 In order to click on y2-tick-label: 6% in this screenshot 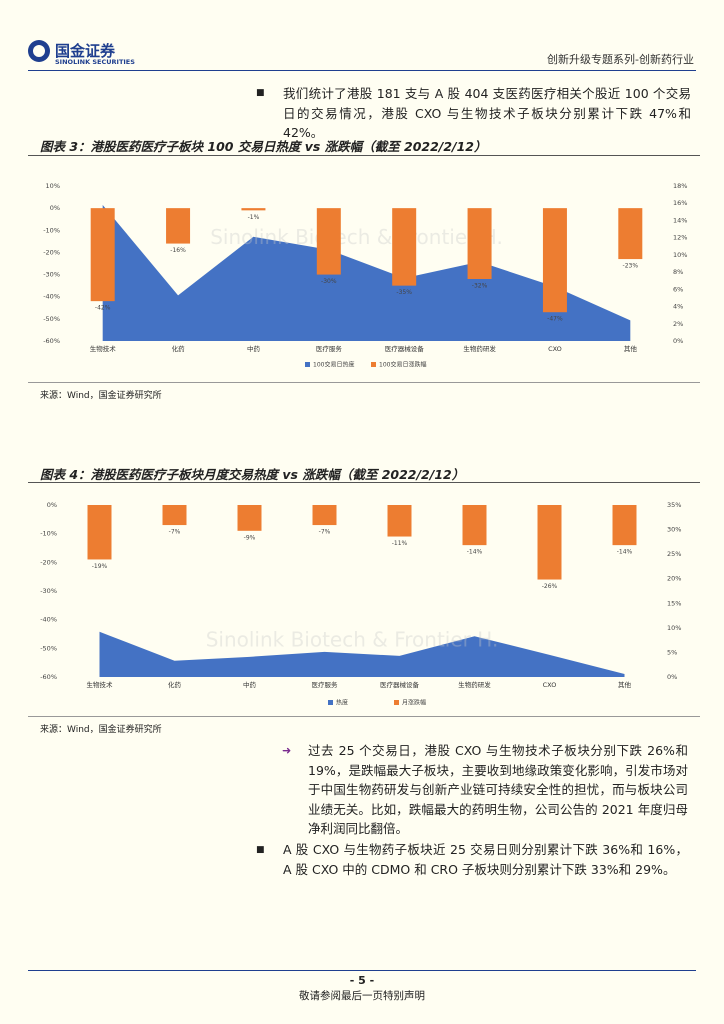, I will do `click(678, 289)`.